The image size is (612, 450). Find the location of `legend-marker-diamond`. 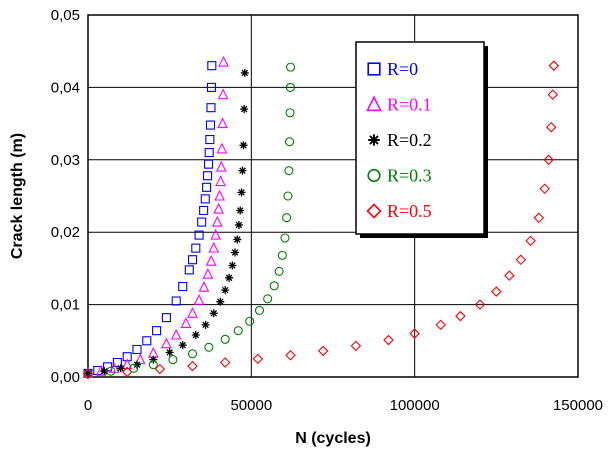

legend-marker-diamond is located at coordinates (374, 211).